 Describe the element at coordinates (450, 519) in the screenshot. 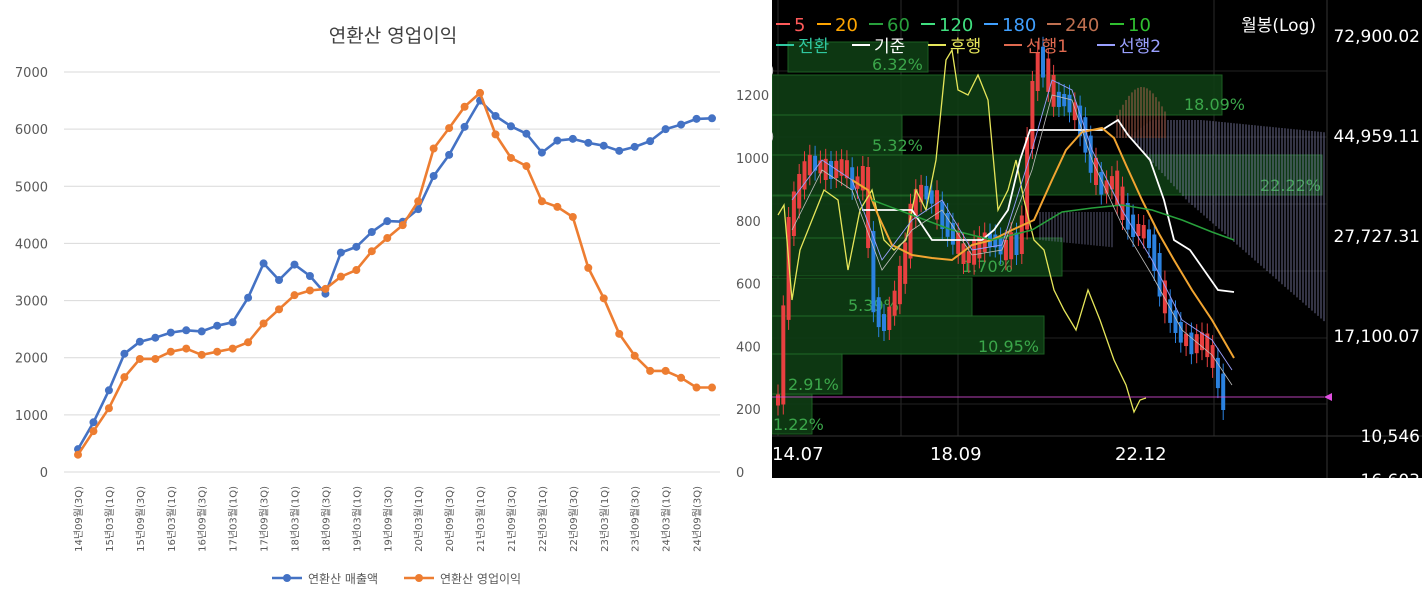

I see `x-tick-label: 20년09월(3Q)` at that location.